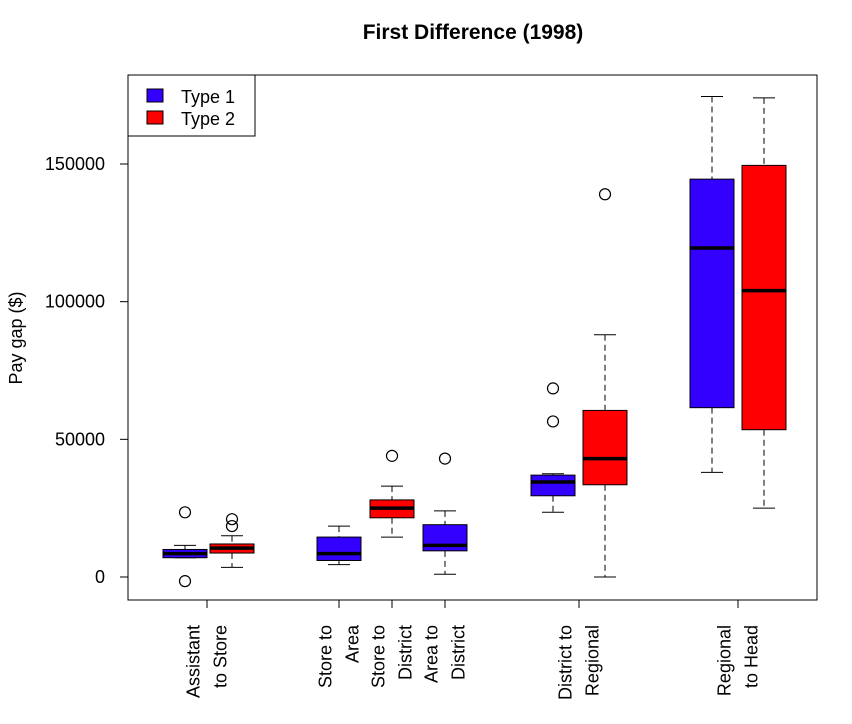 This screenshot has width=852, height=724. What do you see at coordinates (75, 164) in the screenshot?
I see `y-tick-label: 150000` at bounding box center [75, 164].